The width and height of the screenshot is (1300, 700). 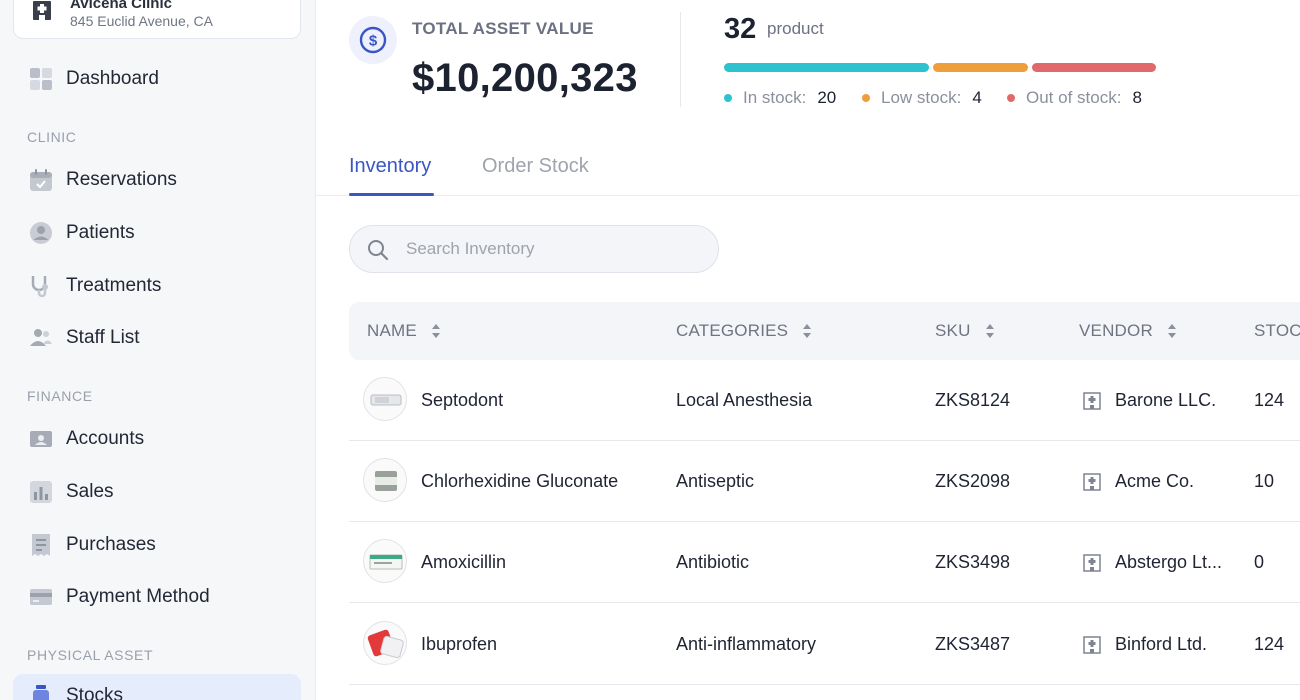 What do you see at coordinates (121, 179) in the screenshot?
I see `sidebar-item-label: Reservations` at bounding box center [121, 179].